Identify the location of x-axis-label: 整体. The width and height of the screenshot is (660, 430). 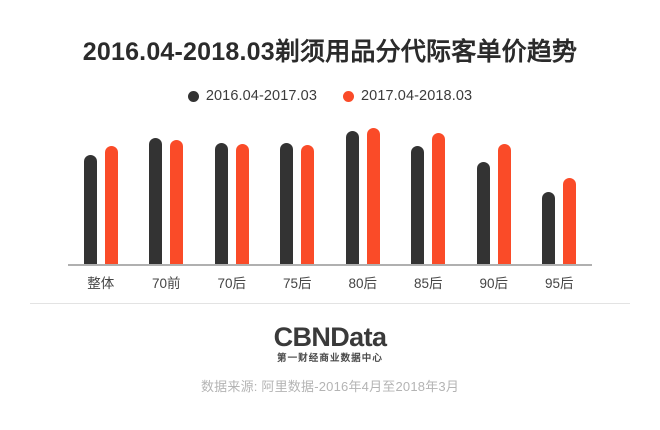
(101, 283).